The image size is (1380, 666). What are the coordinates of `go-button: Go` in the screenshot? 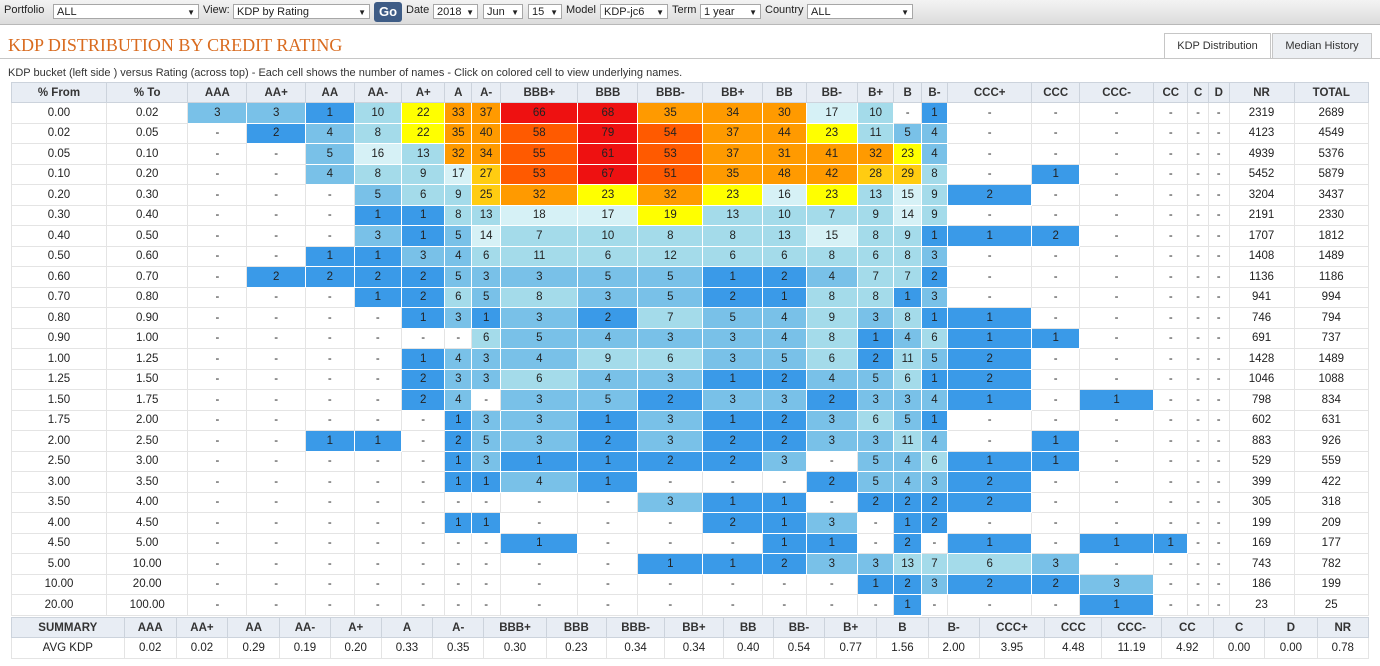 It's located at (388, 12).